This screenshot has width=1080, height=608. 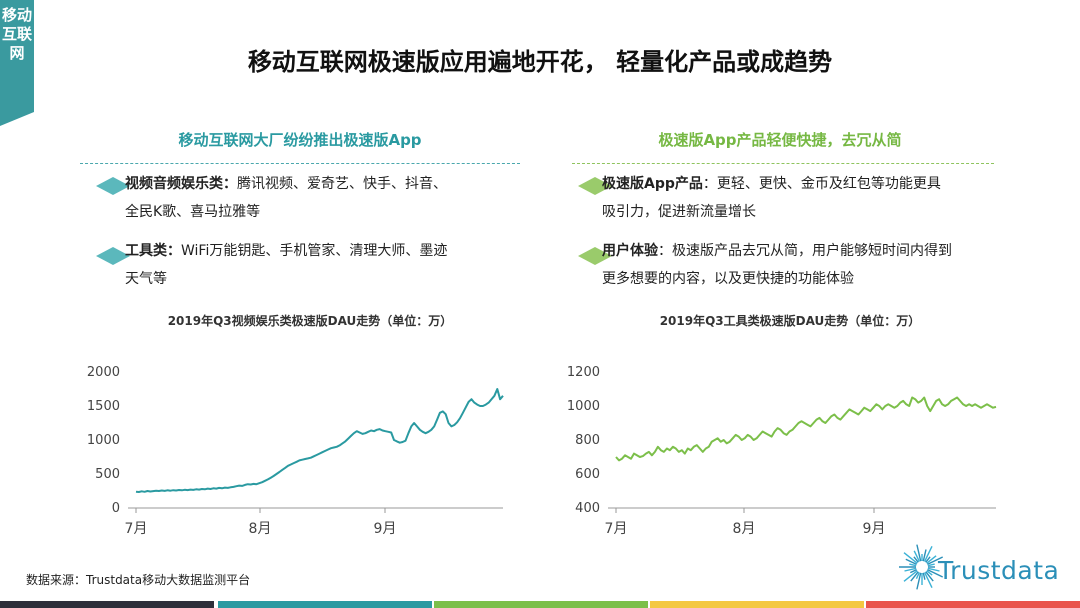 I want to click on bullet-text-cont: 天气等, so click(x=146, y=279).